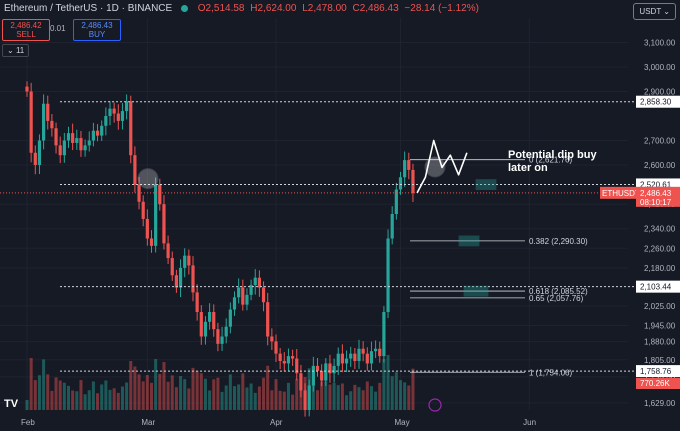 This screenshot has height=431, width=680. I want to click on currency-selector: USDT ⌄, so click(654, 11).